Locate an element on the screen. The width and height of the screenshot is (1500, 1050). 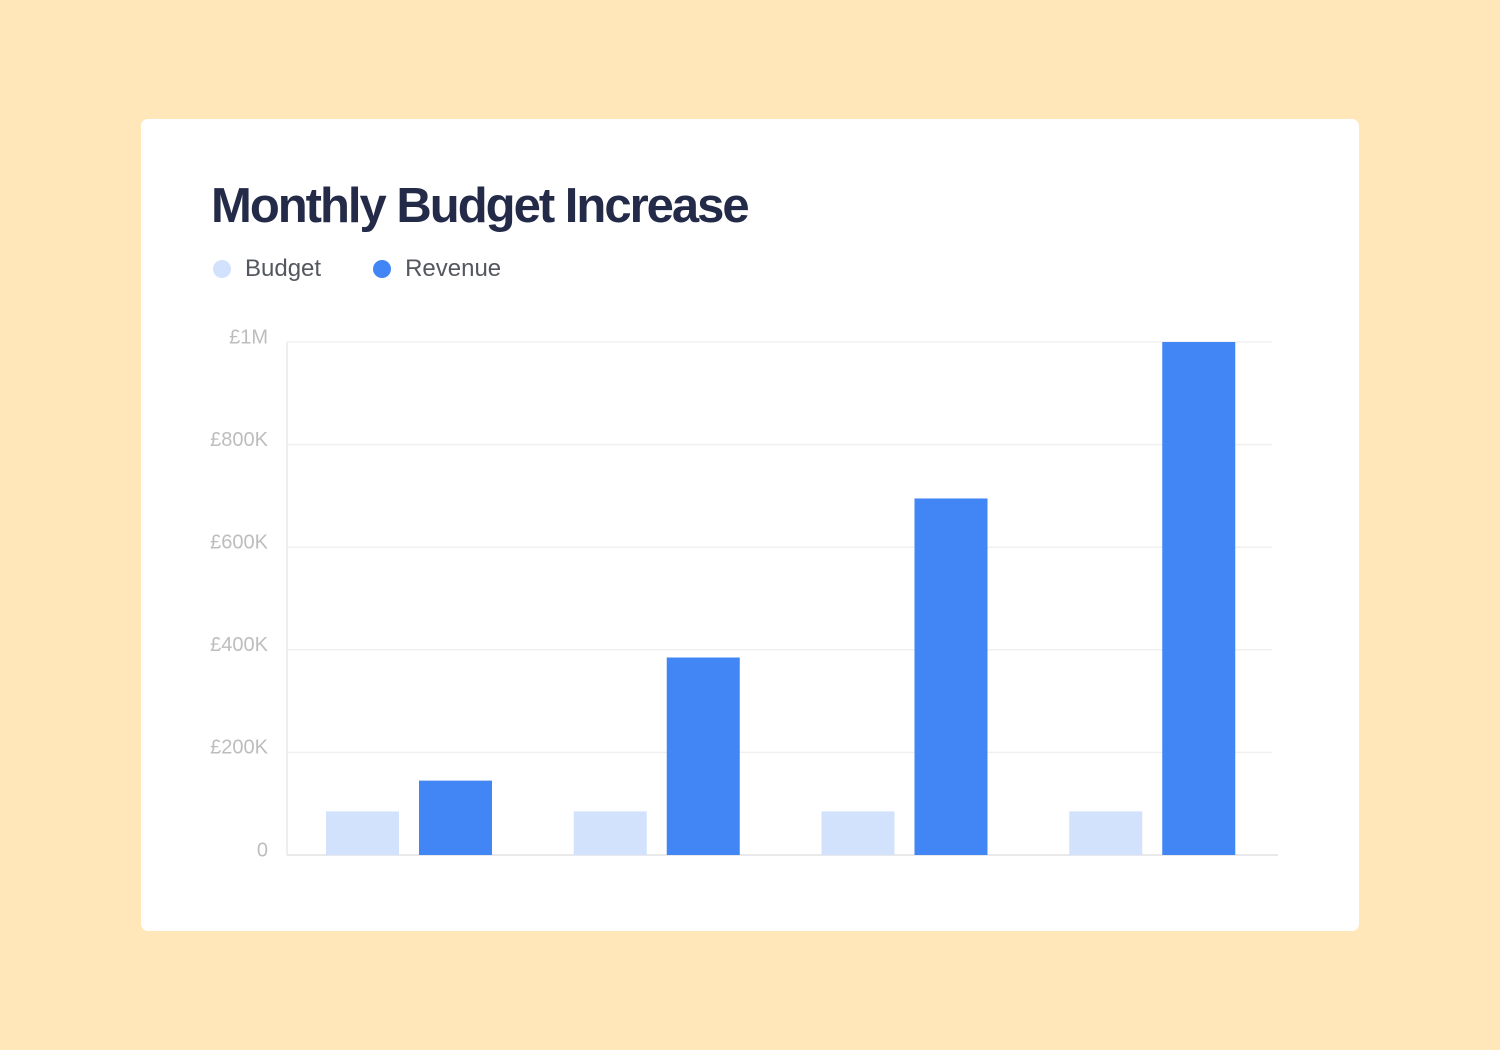
y-tick-label: 0 is located at coordinates (262, 850).